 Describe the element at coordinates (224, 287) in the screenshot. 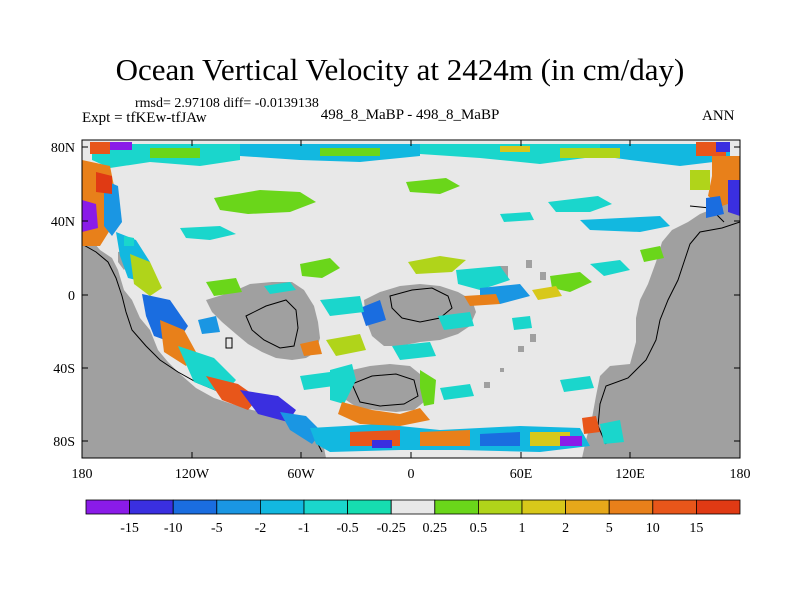

I see `patch-interior-green-f` at that location.